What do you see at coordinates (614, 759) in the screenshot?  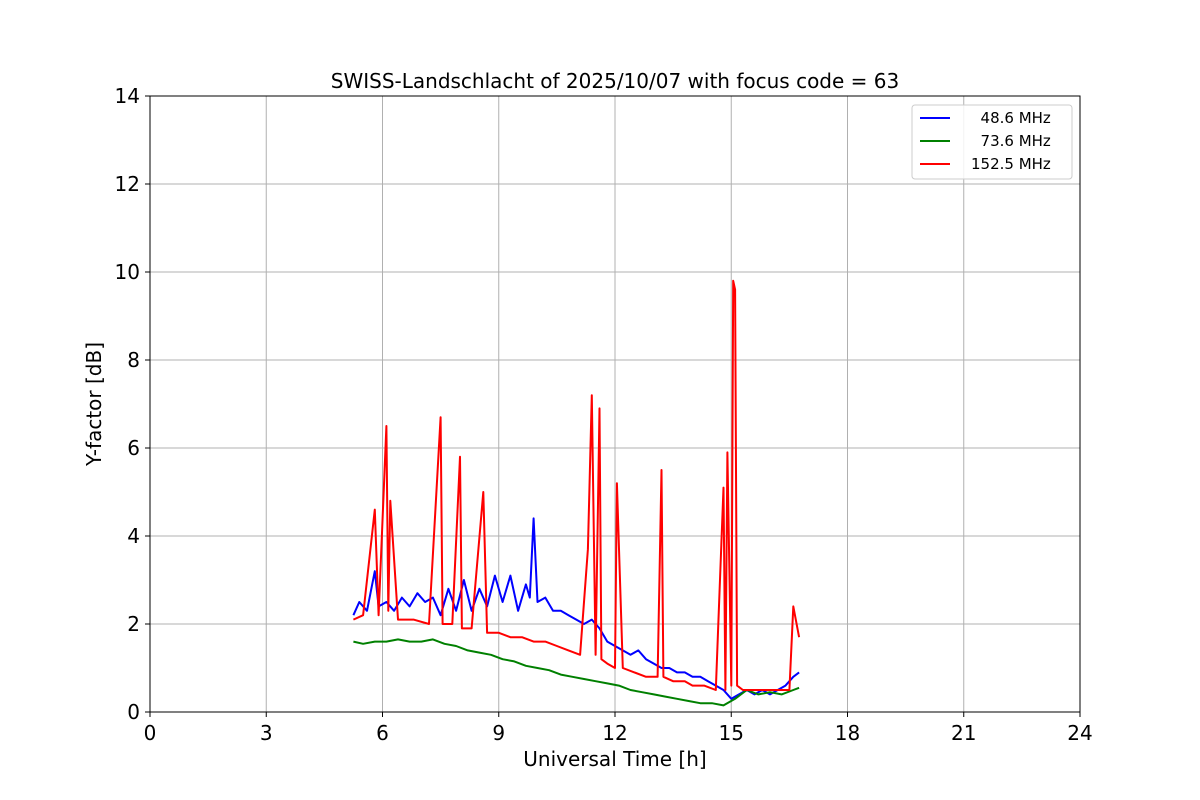 I see `x-axis-label: Universal Time [h]` at bounding box center [614, 759].